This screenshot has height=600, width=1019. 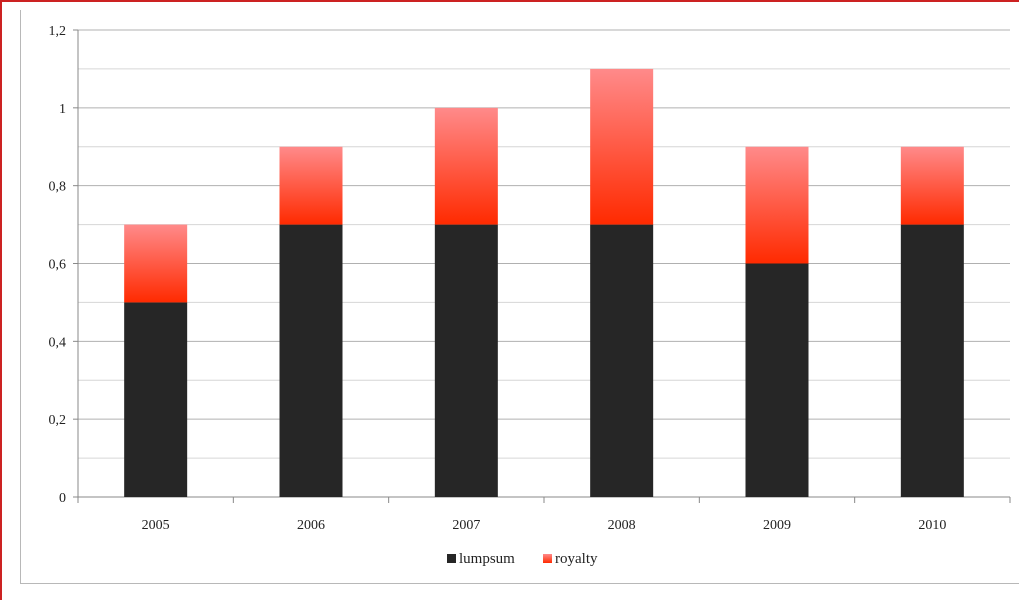 I want to click on legend-label-royalty: royalty, so click(x=576, y=559).